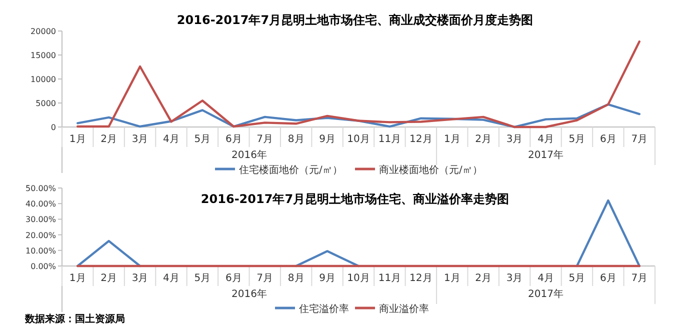 The width and height of the screenshot is (680, 325). I want to click on legend-label: 住宅楼面地价（元/㎡）, so click(290, 170).